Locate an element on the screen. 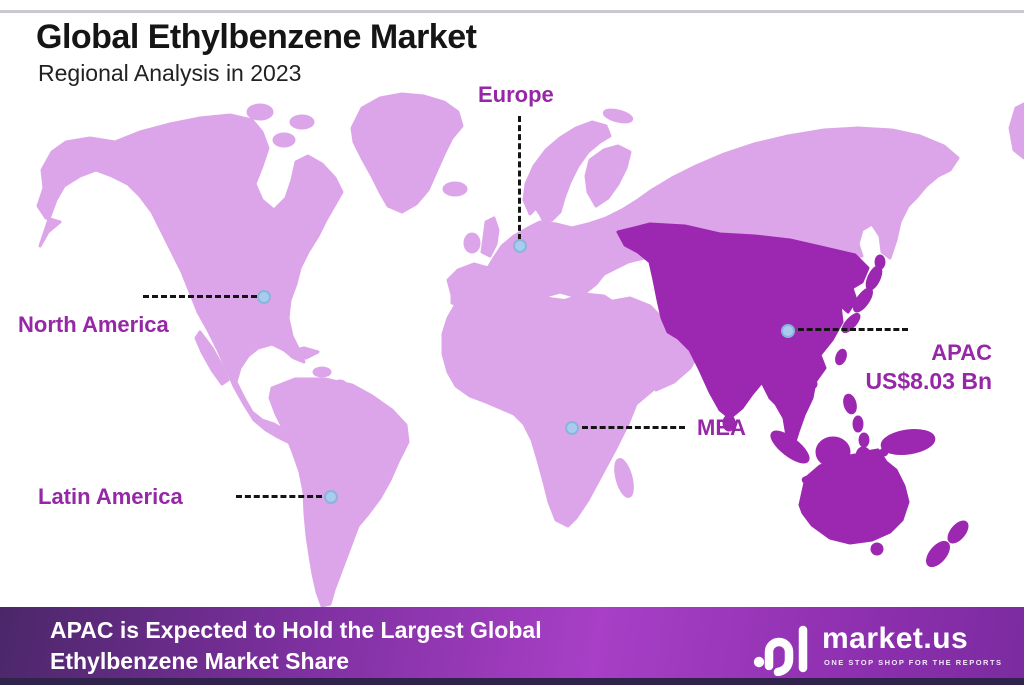 The width and height of the screenshot is (1024, 685). leader-line-europe is located at coordinates (519, 178).